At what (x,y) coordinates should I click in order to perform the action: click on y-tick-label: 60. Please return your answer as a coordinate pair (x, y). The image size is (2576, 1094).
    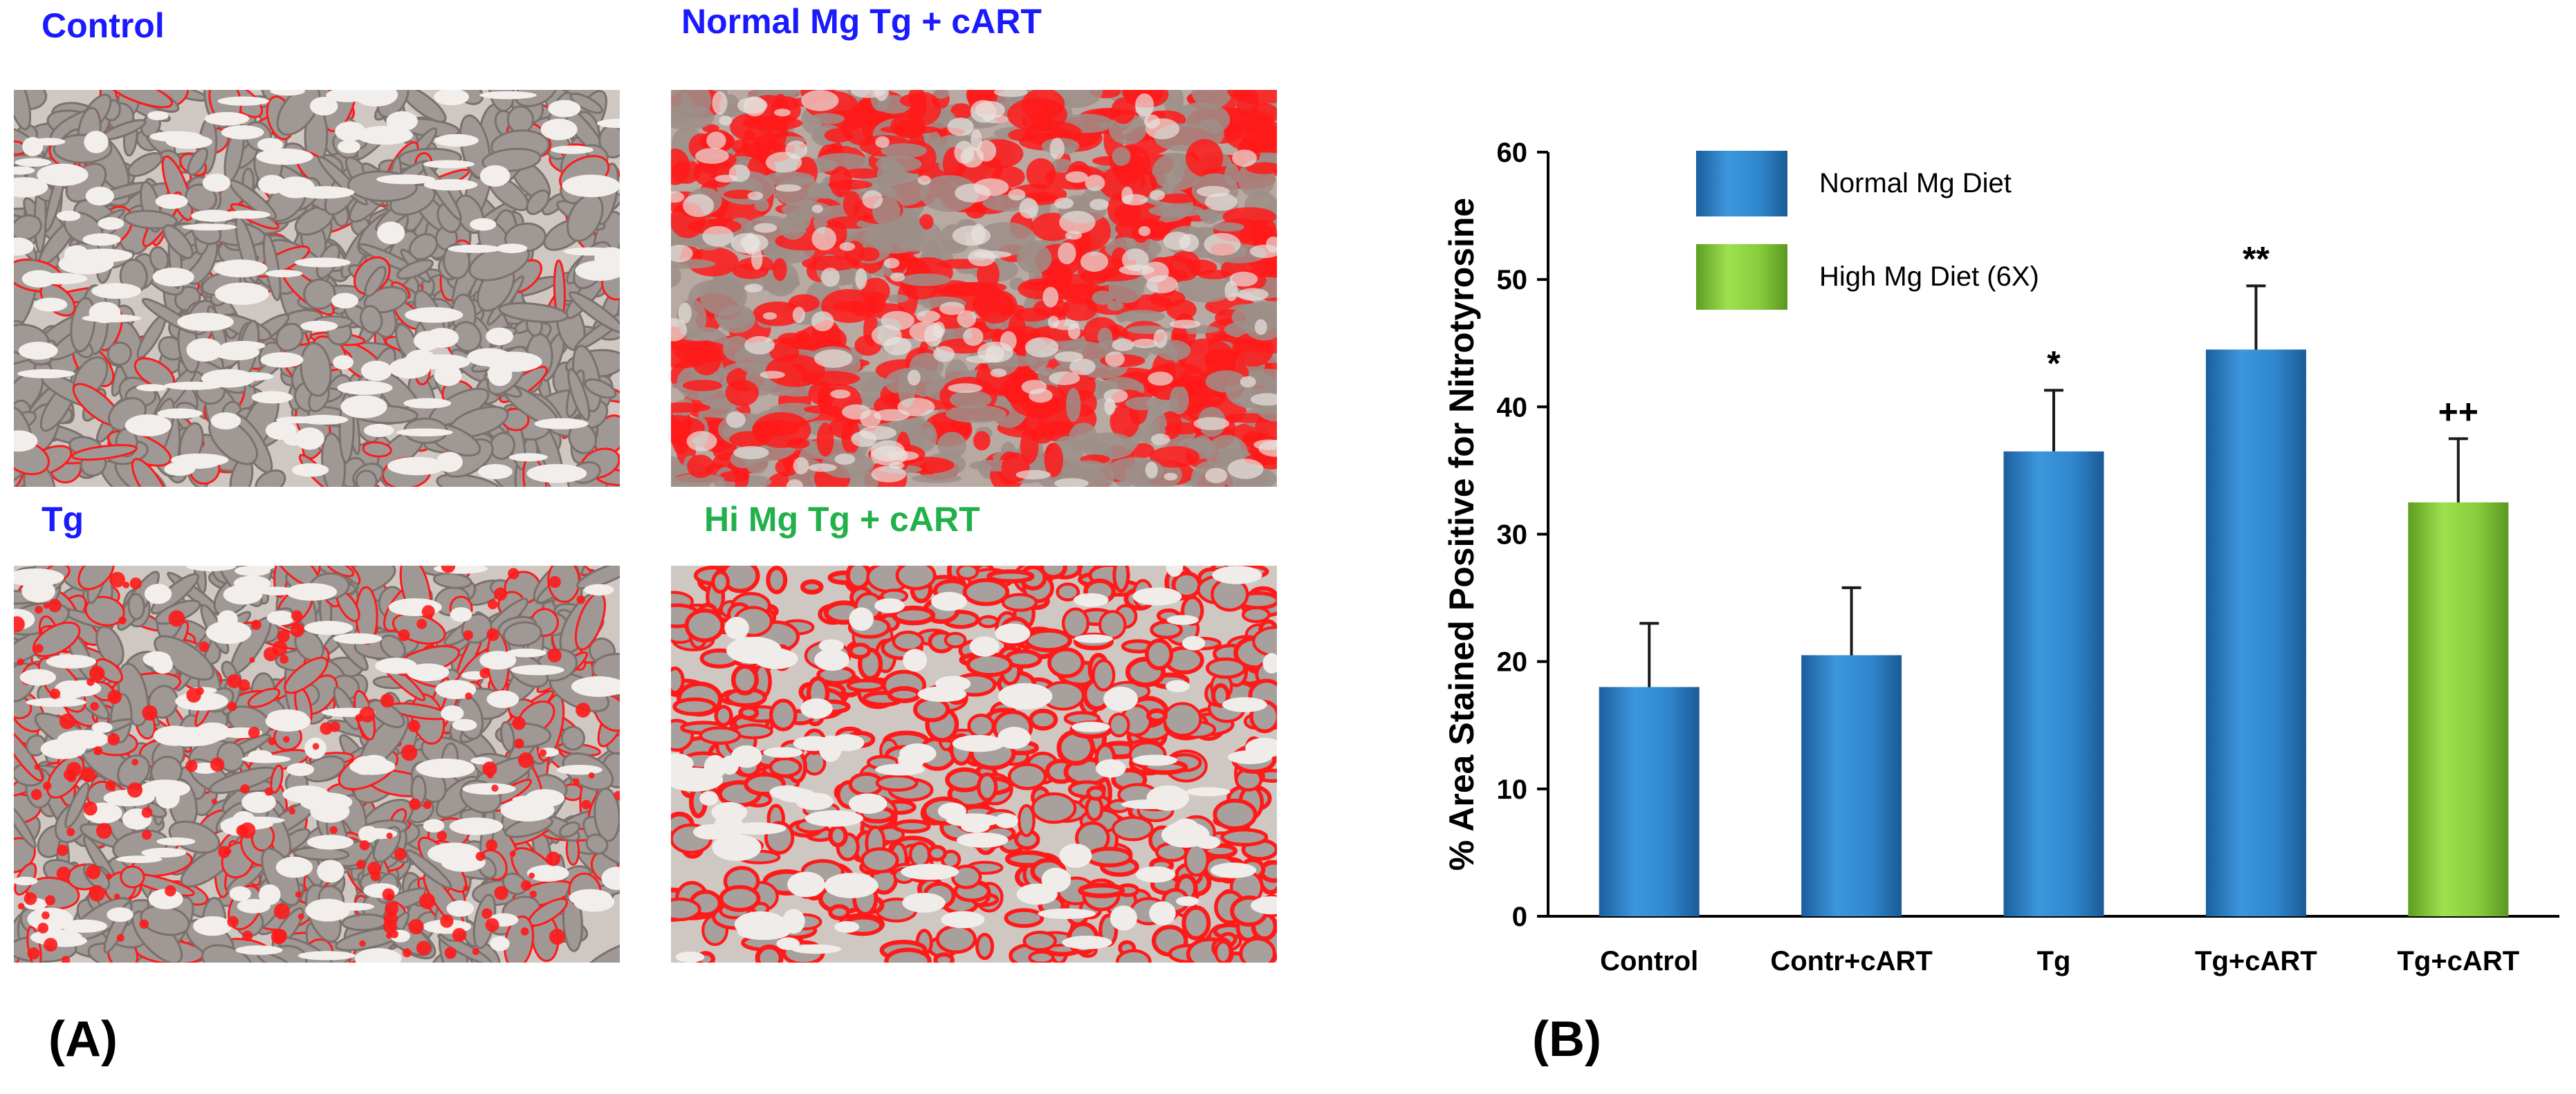
    Looking at the image, I should click on (1512, 153).